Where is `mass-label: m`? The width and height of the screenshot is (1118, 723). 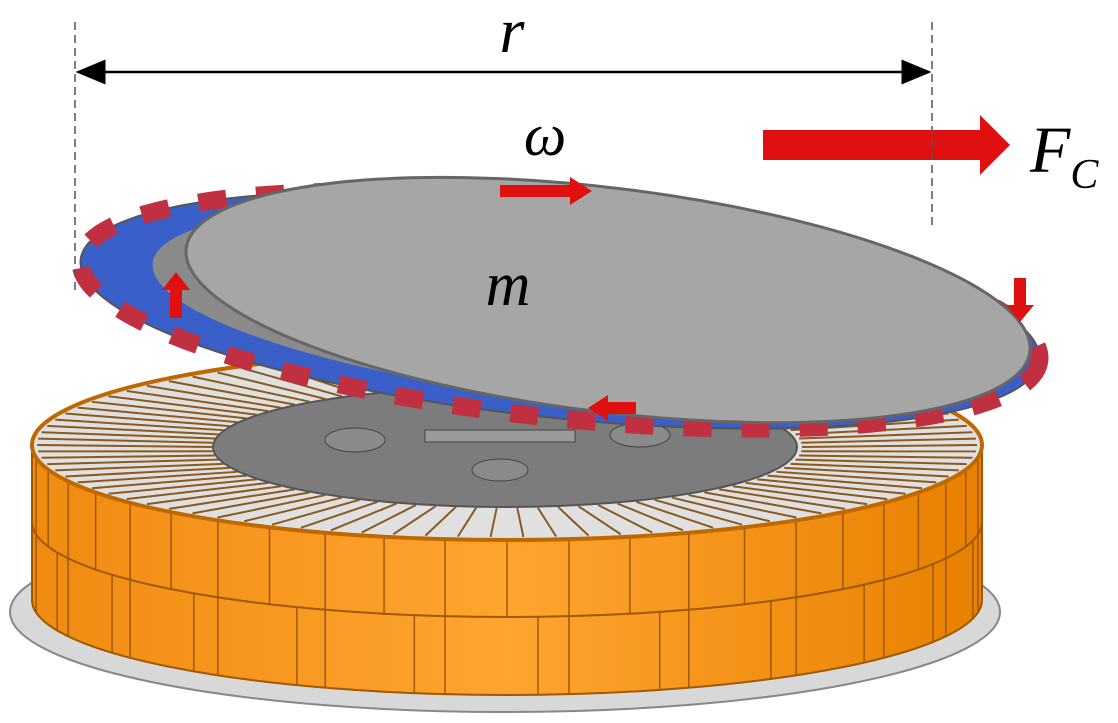
mass-label: m is located at coordinates (508, 285).